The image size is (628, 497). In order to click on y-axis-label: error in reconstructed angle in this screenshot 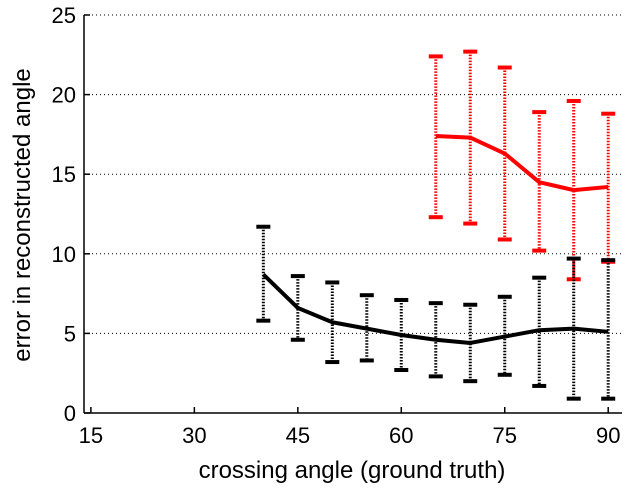, I will do `click(22, 214)`.